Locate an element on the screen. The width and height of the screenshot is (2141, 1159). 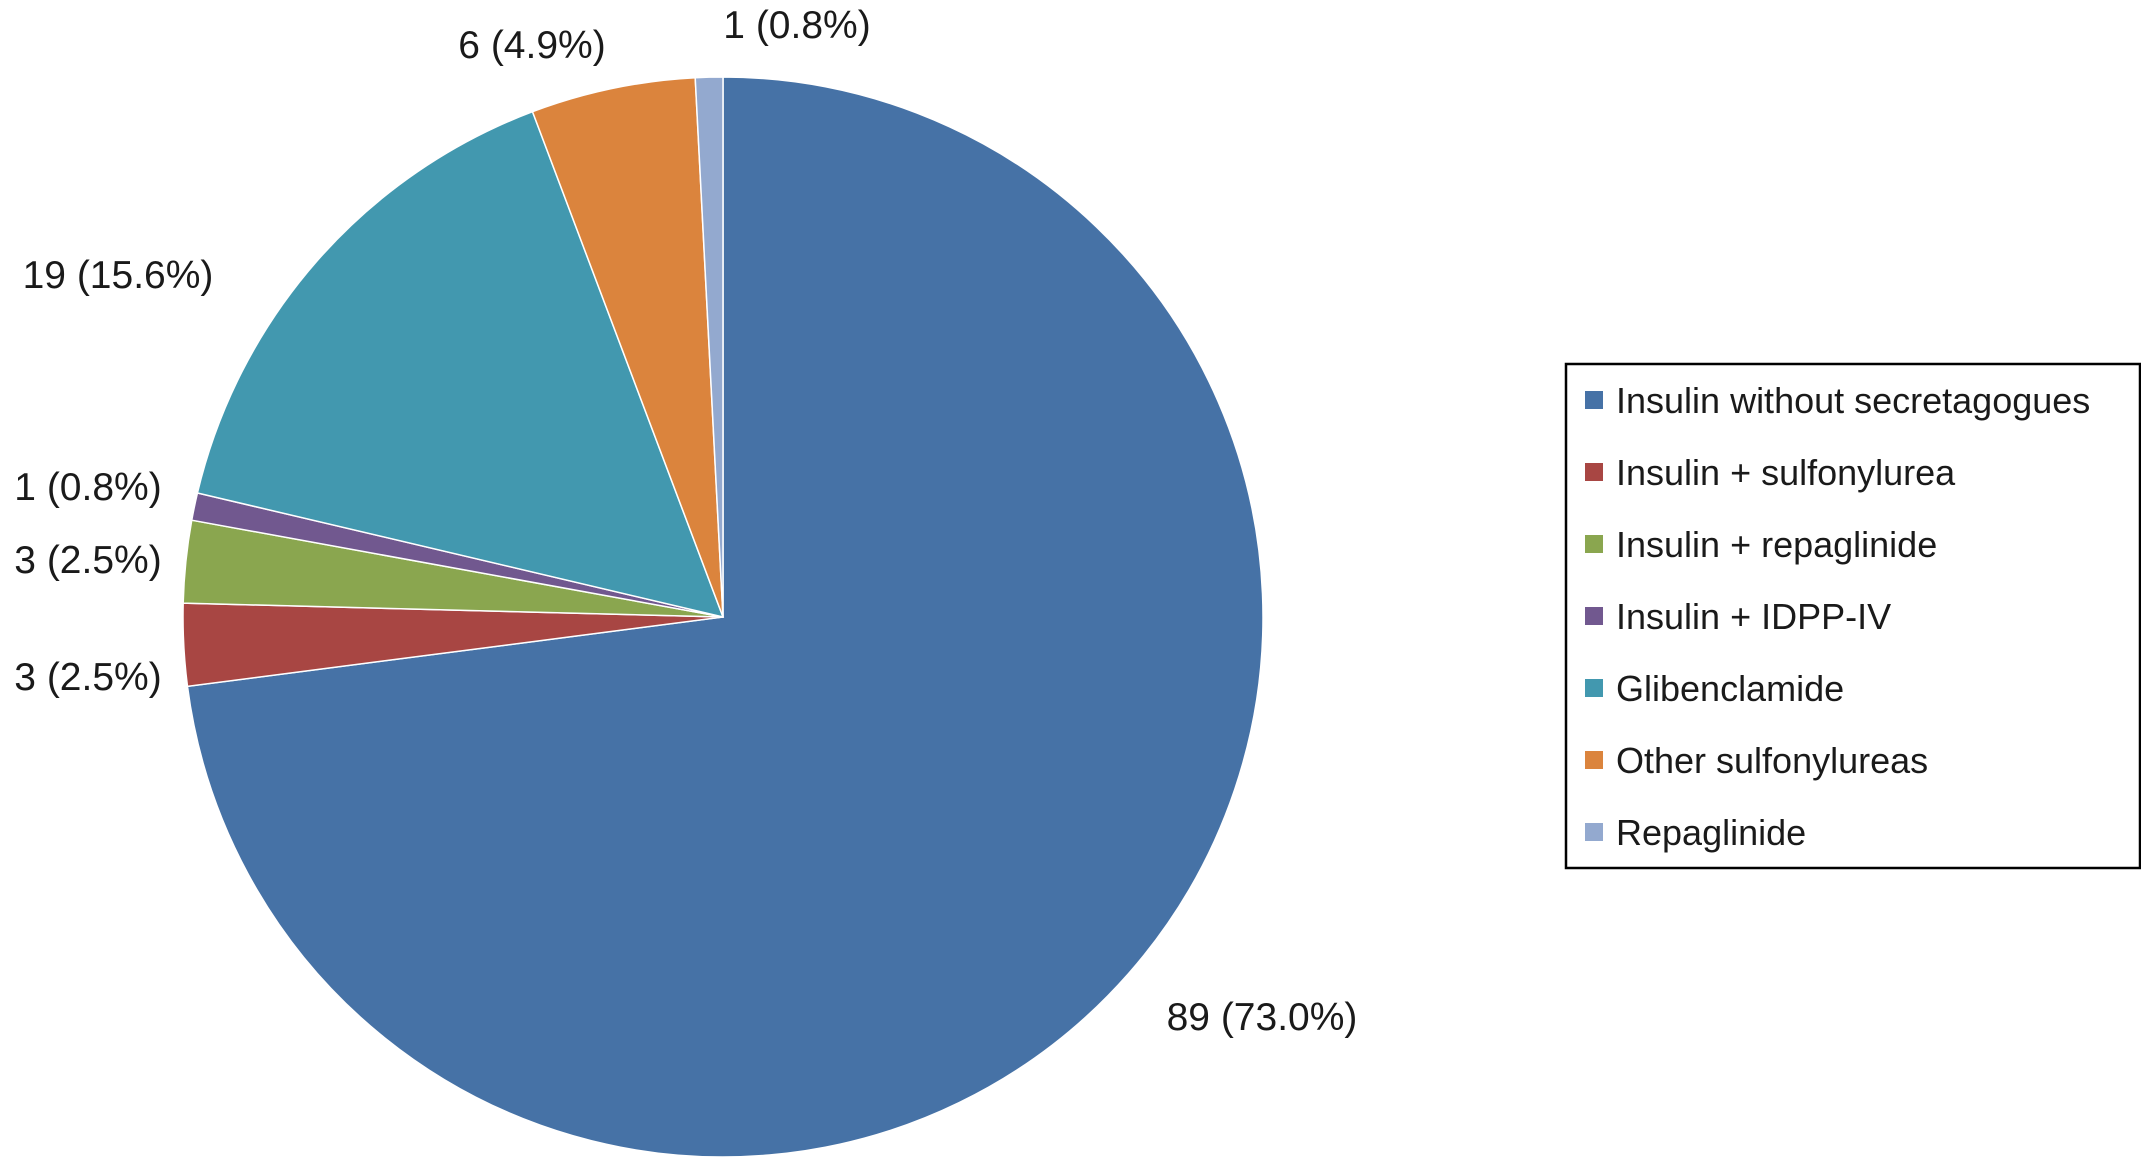
data-label-insulin-idpp-iv: 1 (0.8%) is located at coordinates (87, 487).